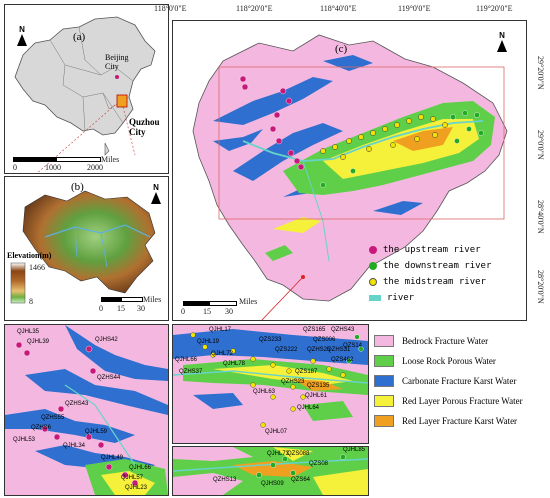 Image resolution: width=550 pixels, height=498 pixels. I want to click on inset2-label: QJHL19, so click(208, 342).